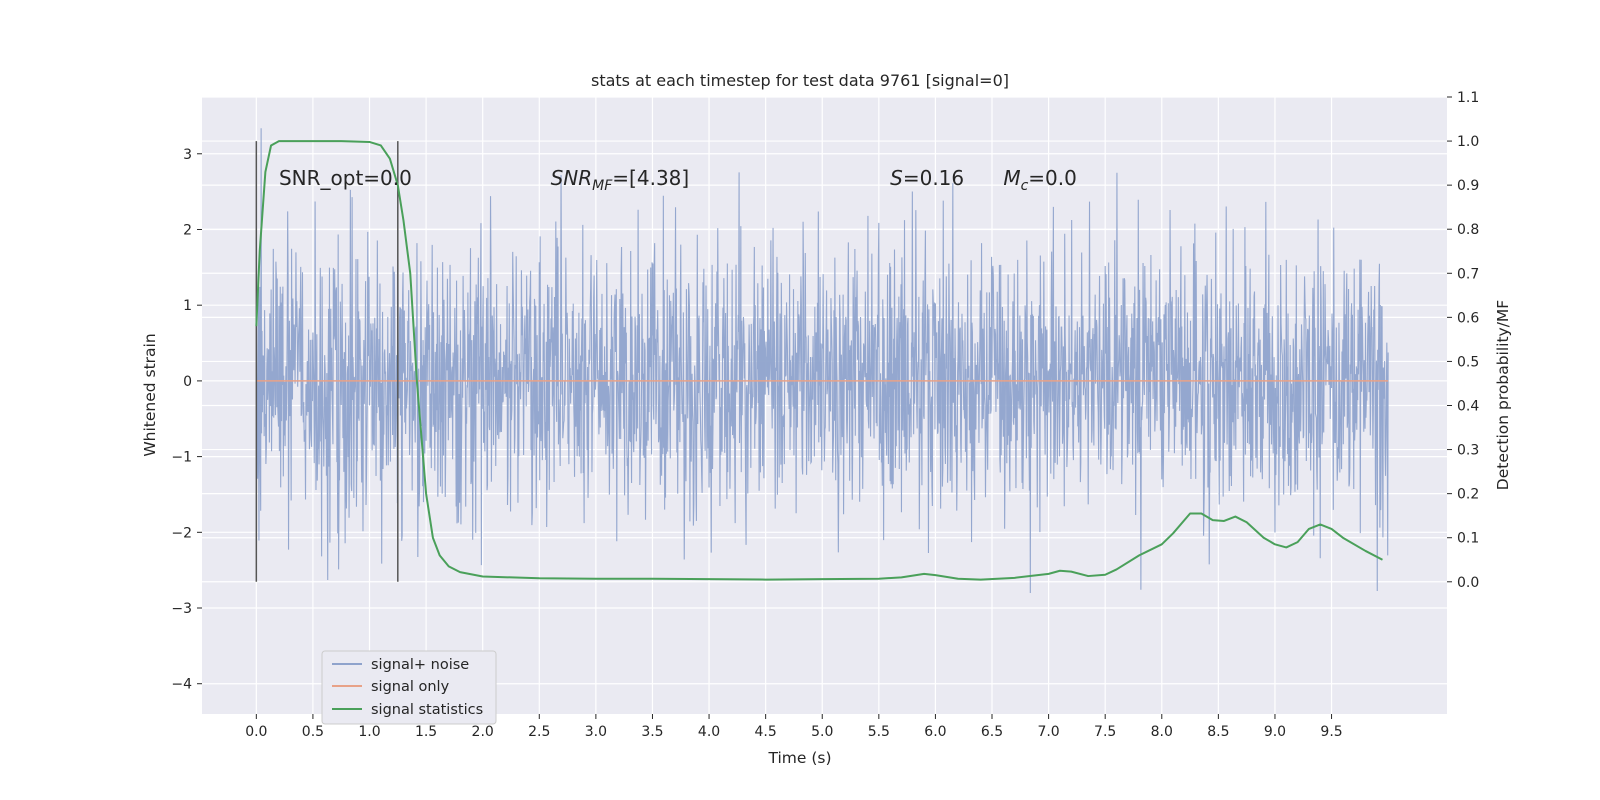 This screenshot has width=1600, height=800. What do you see at coordinates (256, 732) in the screenshot?
I see `x-tick-label: 0.0` at bounding box center [256, 732].